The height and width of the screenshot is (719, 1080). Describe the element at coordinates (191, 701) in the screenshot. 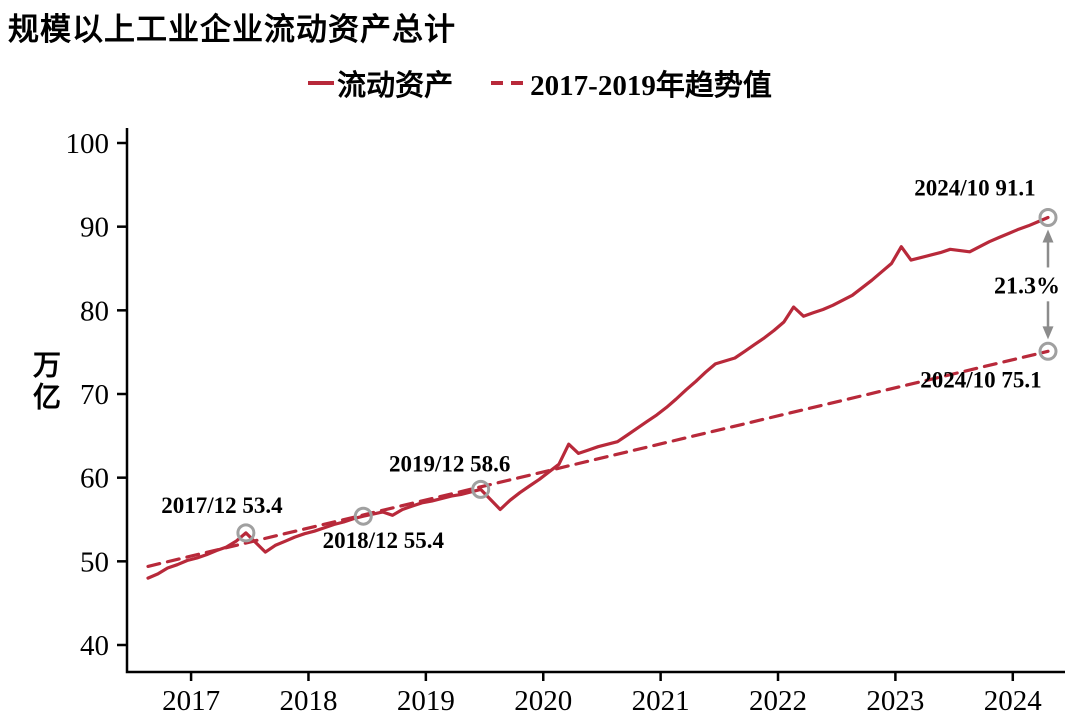

I see `x-tick-label: 2017` at that location.